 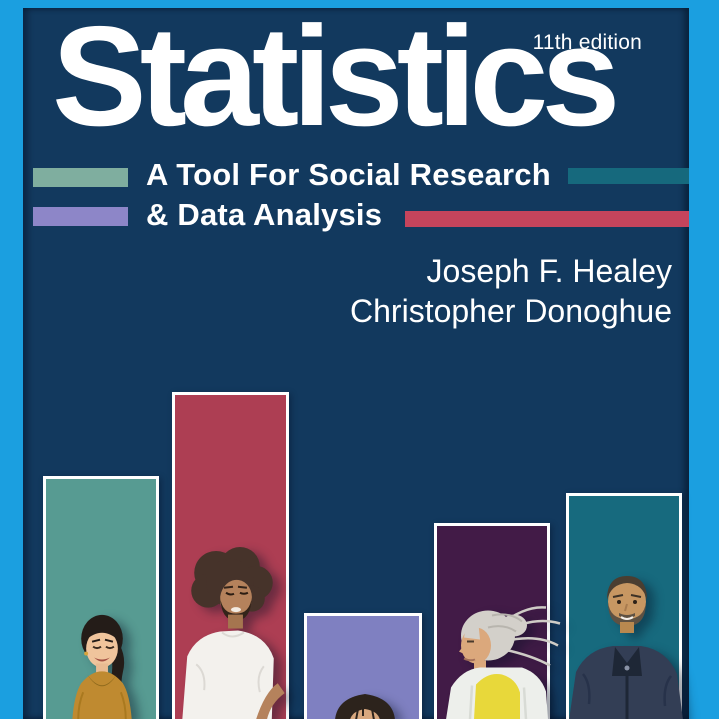 I want to click on person-1-illustration, so click(x=102, y=666).